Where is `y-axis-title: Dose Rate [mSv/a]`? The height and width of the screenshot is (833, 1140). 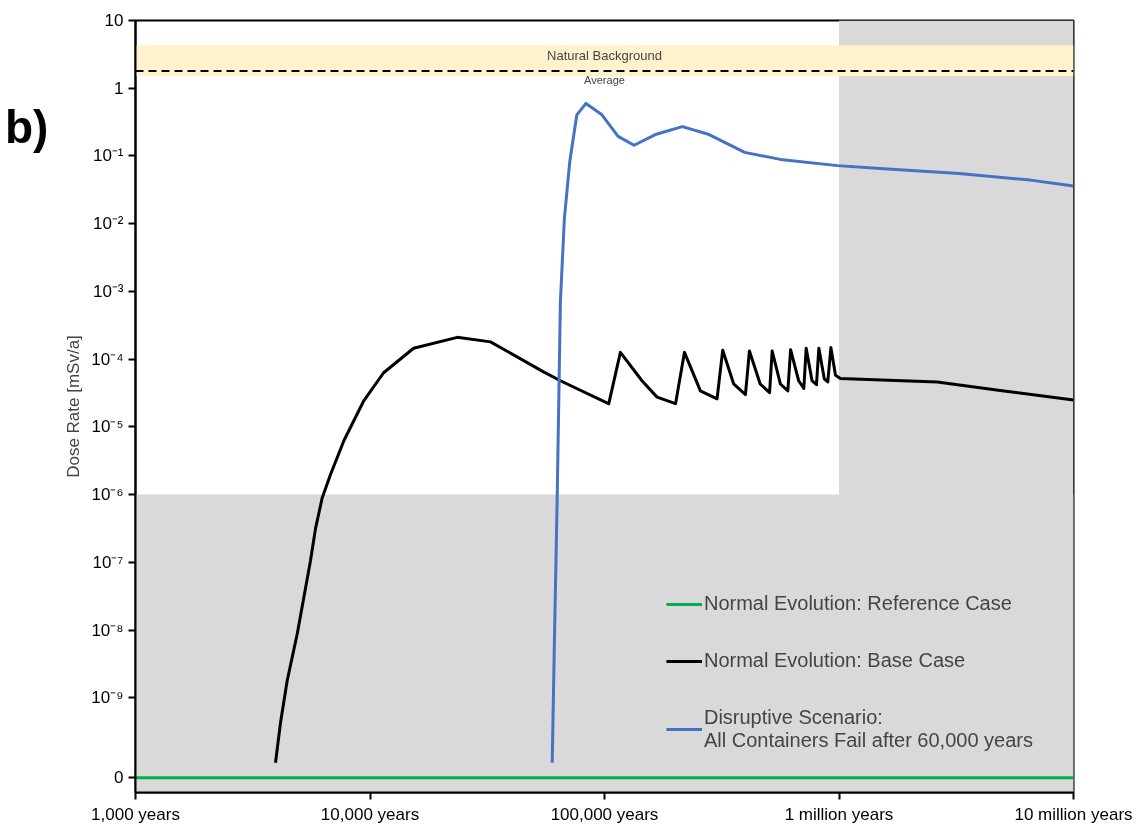 y-axis-title: Dose Rate [mSv/a] is located at coordinates (74, 406).